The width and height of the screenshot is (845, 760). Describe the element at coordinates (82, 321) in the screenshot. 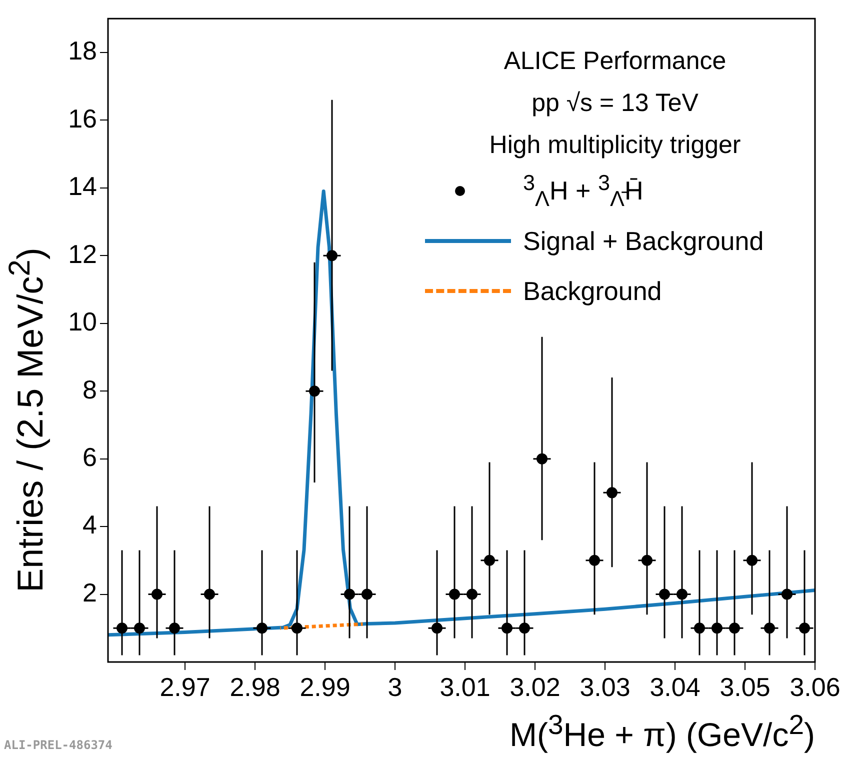

I see `y-tick-label: 10` at that location.